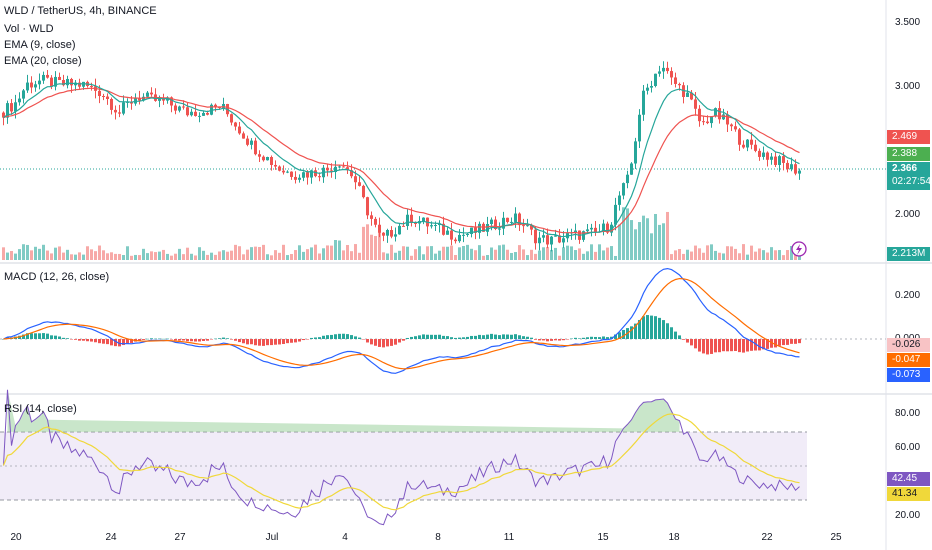 Image resolution: width=932 pixels, height=550 pixels. I want to click on macd-indicator-label: MACD (12, 26, close), so click(57, 277).